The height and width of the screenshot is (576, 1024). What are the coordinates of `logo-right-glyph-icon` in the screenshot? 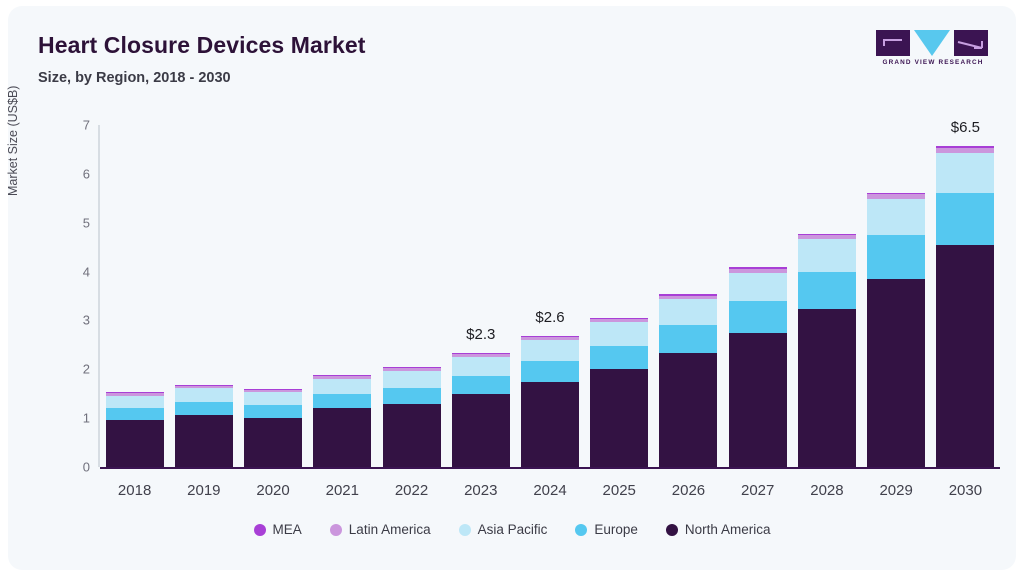 It's located at (970, 45).